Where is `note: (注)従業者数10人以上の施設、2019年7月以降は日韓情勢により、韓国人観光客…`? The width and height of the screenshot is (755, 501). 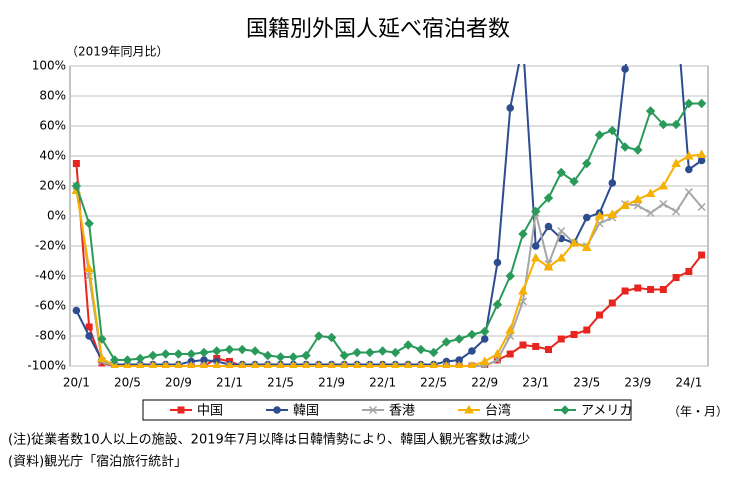
note: (注)従業者数10人以上の施設、2019年7月以降は日韓情勢により、韓国人観光客… is located at coordinates (269, 440).